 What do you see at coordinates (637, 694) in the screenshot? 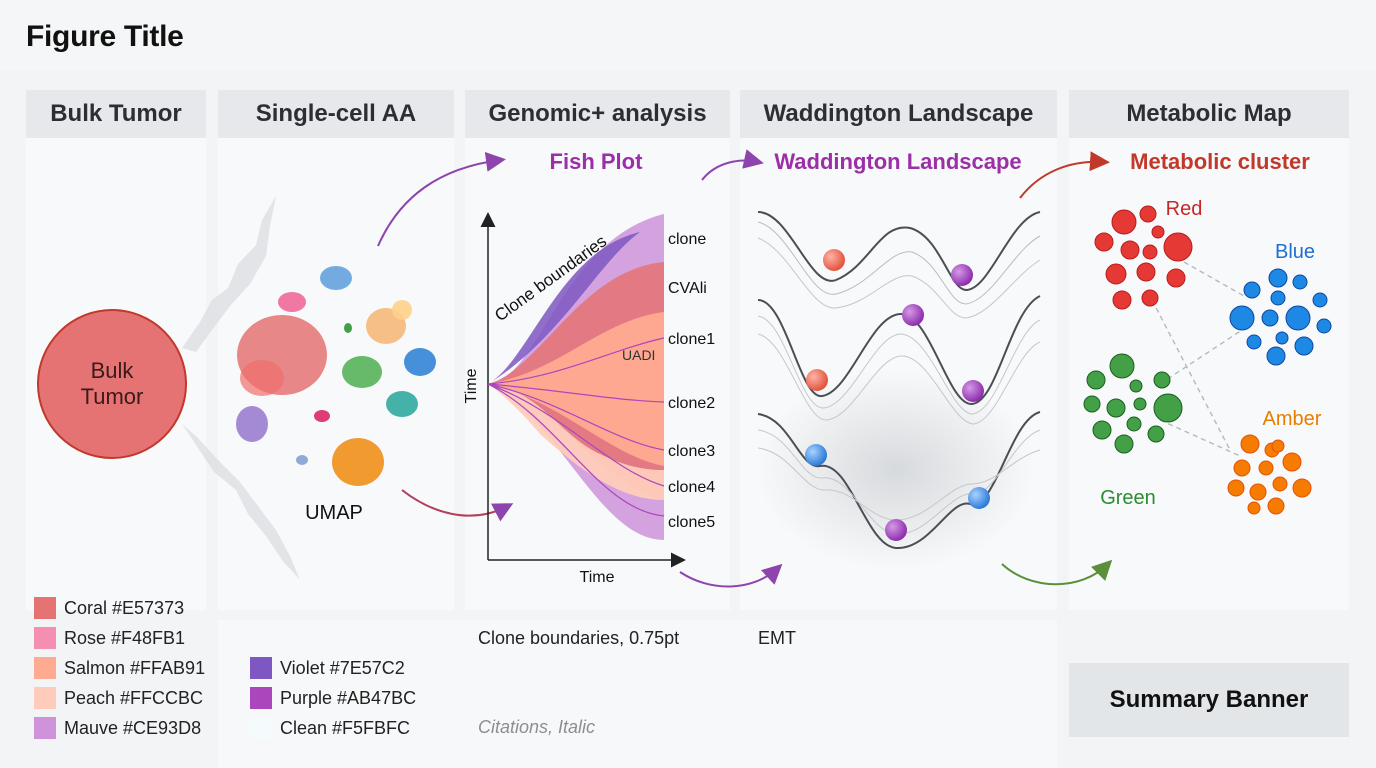
I see `lower-notes-area` at bounding box center [637, 694].